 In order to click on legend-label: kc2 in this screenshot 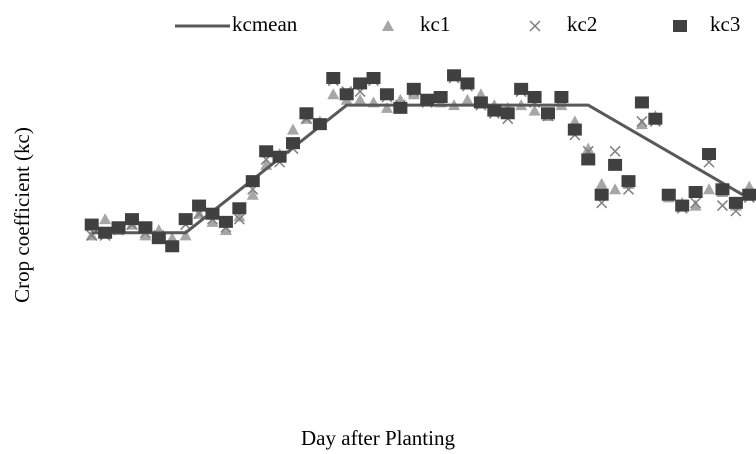, I will do `click(582, 24)`.